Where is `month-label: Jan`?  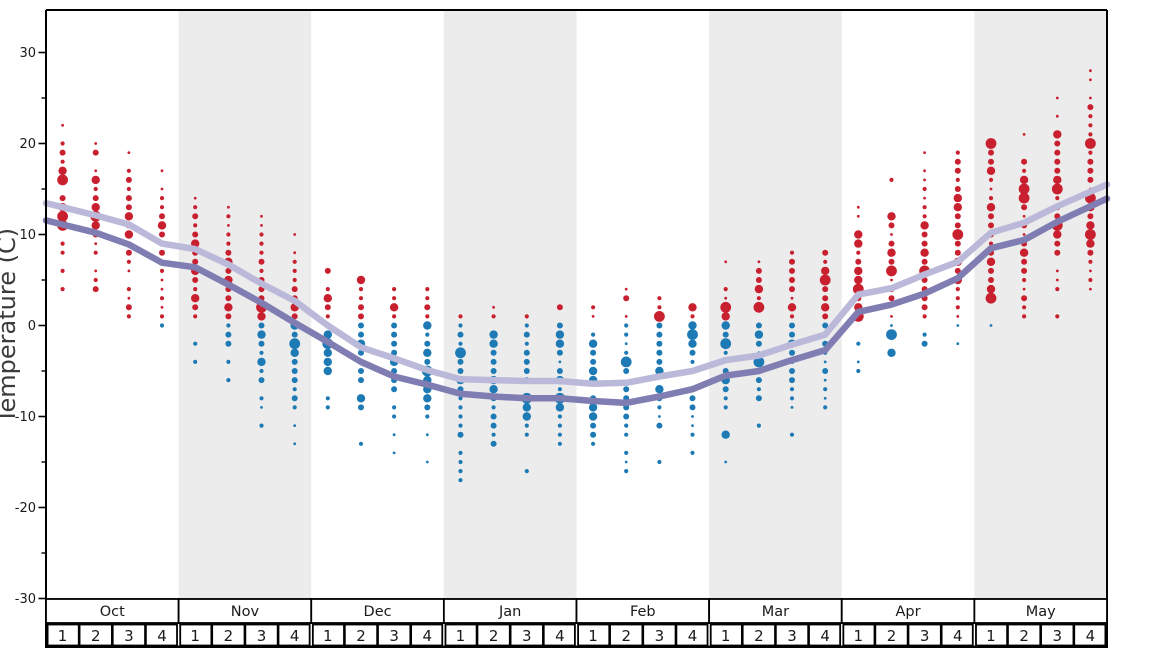
month-label: Jan is located at coordinates (509, 612).